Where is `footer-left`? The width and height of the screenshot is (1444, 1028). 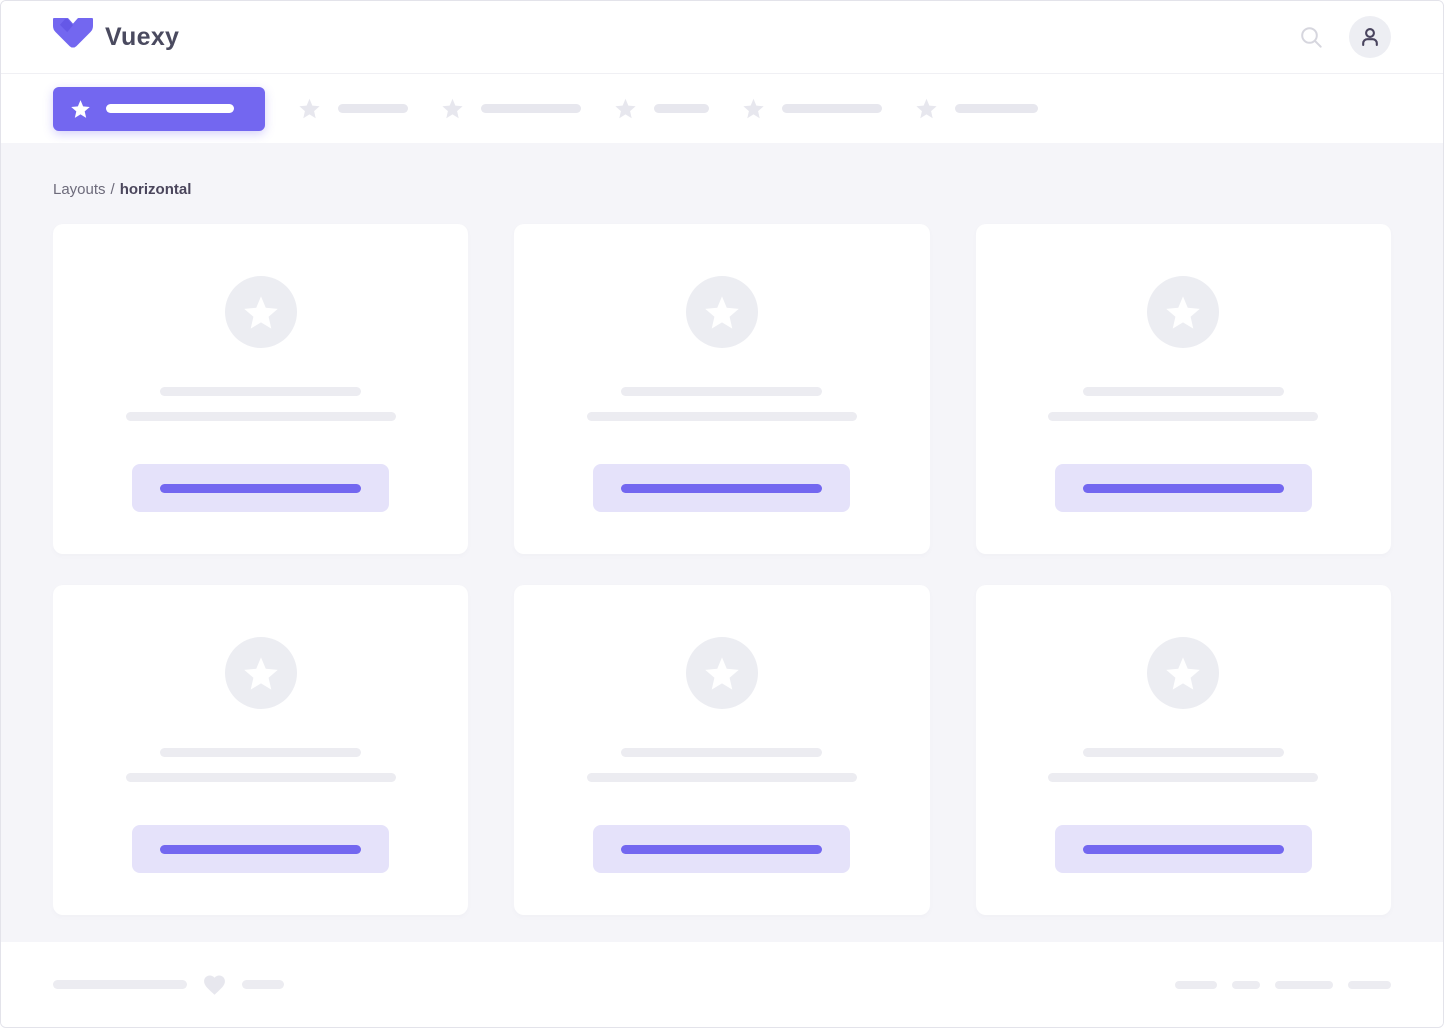 footer-left is located at coordinates (168, 984).